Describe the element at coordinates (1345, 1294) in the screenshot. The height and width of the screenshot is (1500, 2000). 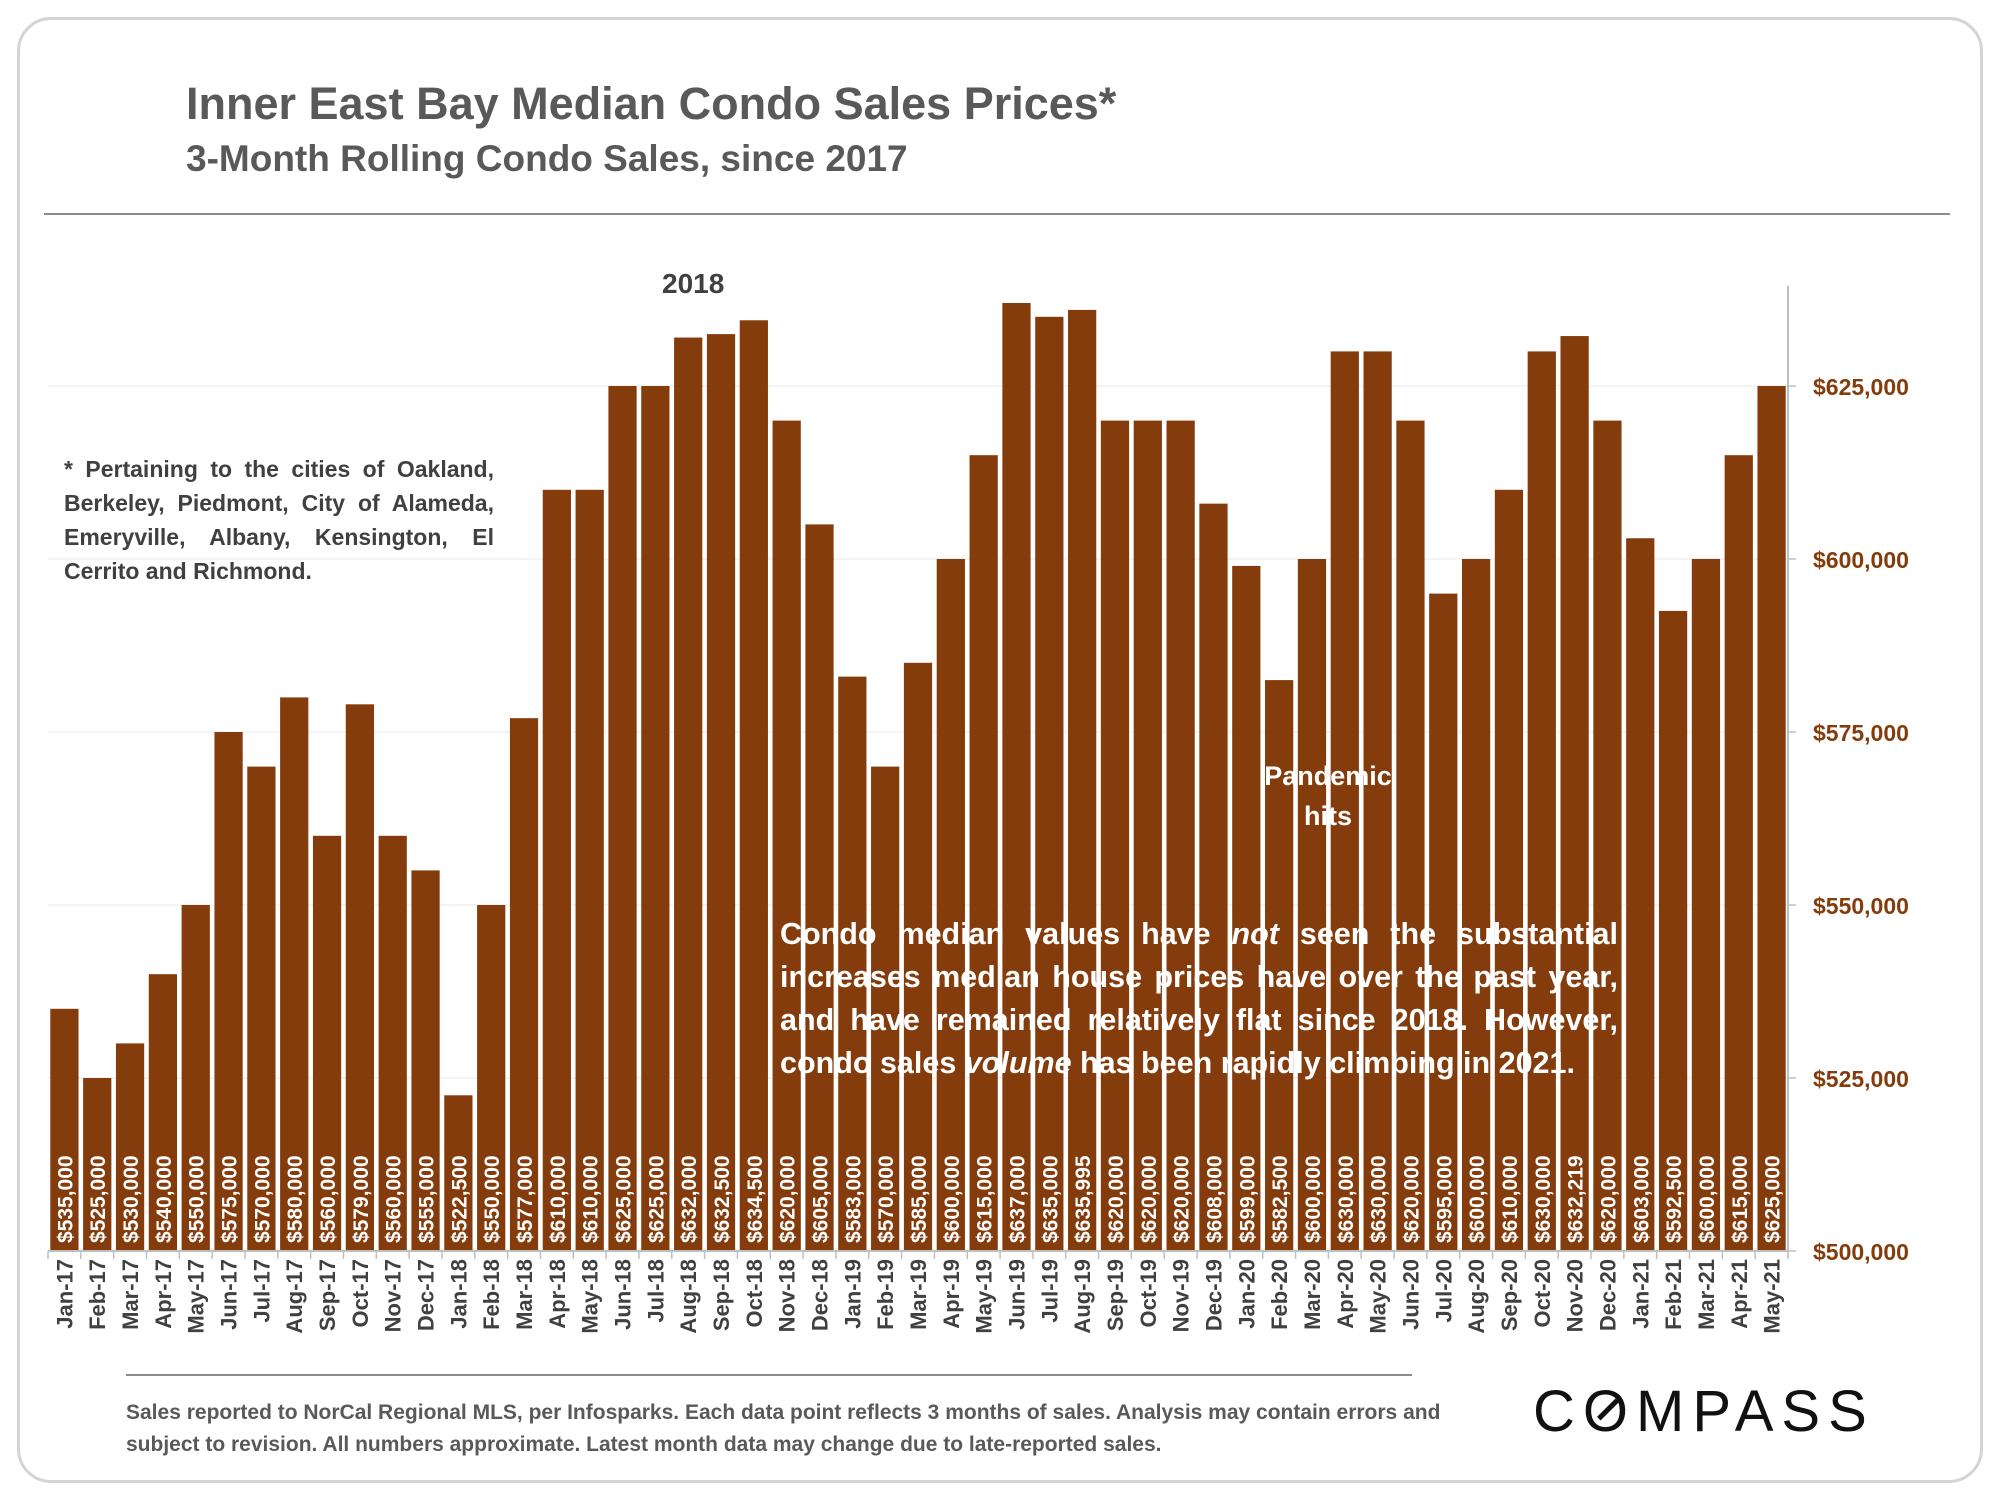
I see `x-tick-label: Apr-20` at that location.